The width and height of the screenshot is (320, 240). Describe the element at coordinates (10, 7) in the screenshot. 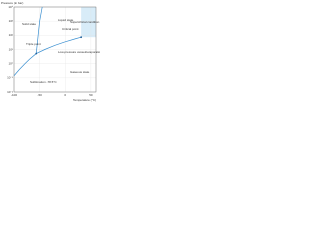

I see `y-tick-label: 10⁴` at that location.